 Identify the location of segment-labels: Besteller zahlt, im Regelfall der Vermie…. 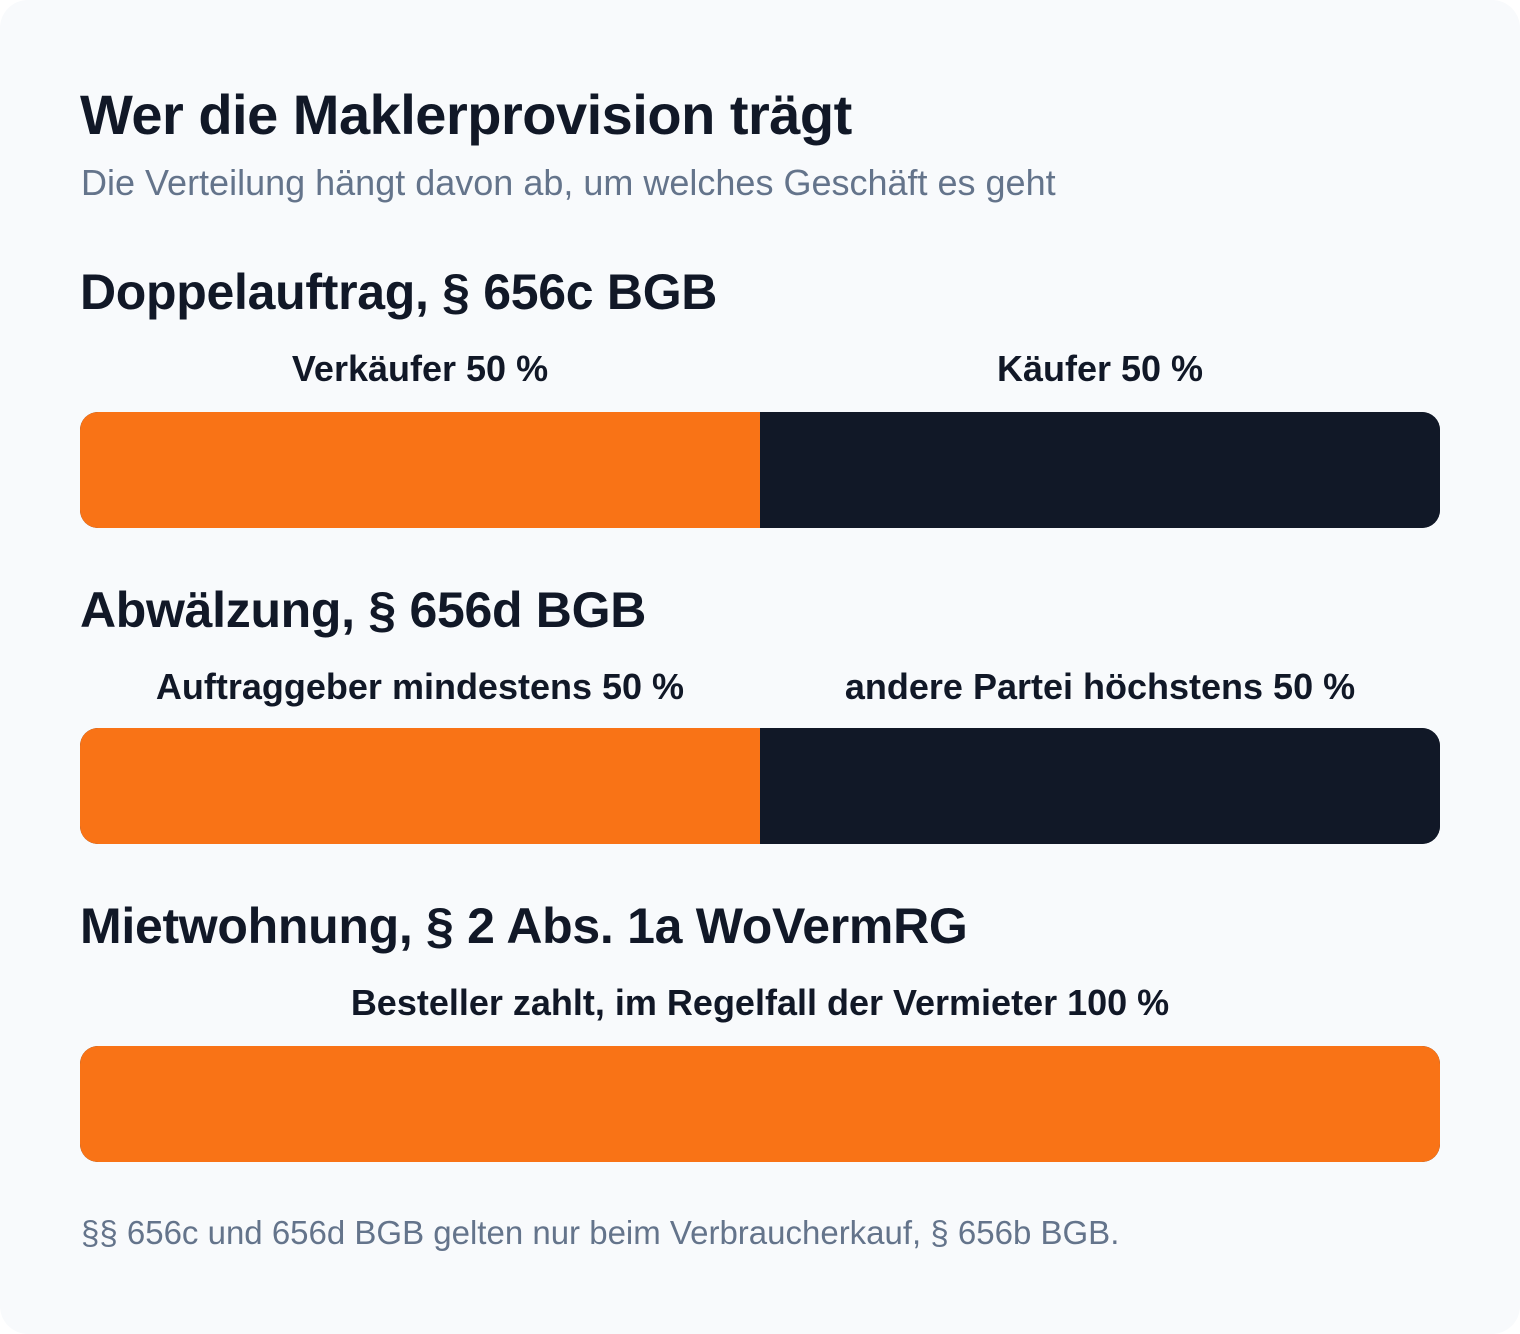
(760, 1003).